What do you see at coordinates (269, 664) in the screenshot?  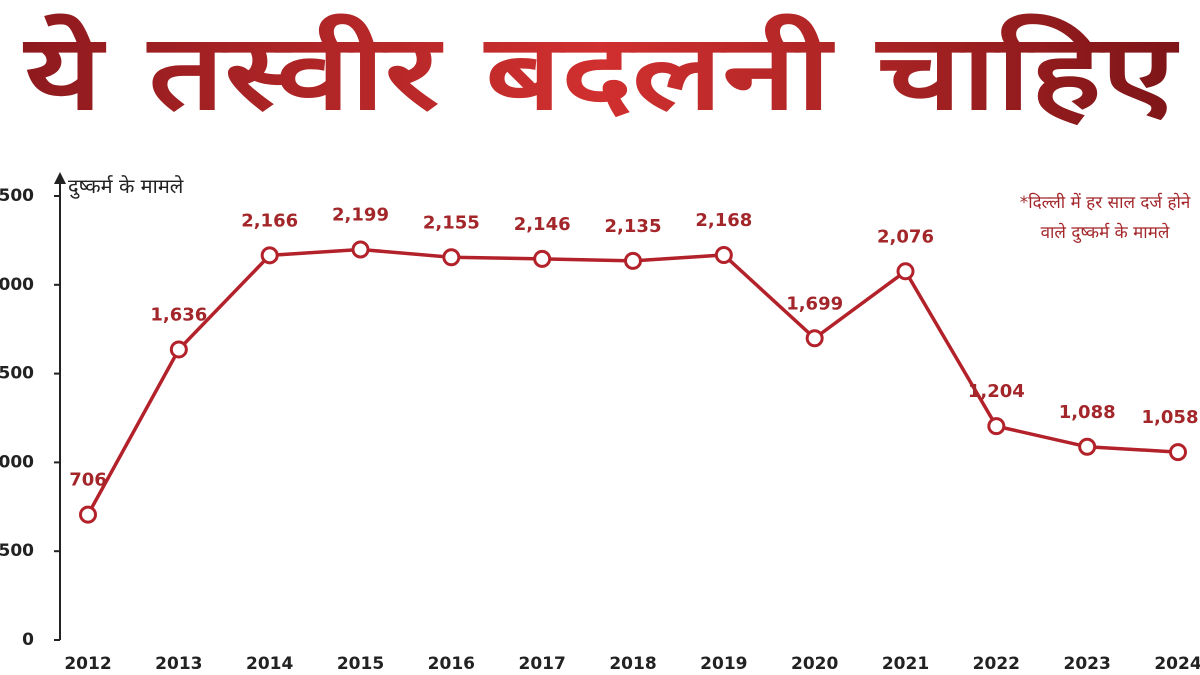 I see `x-tick-label: 2014` at bounding box center [269, 664].